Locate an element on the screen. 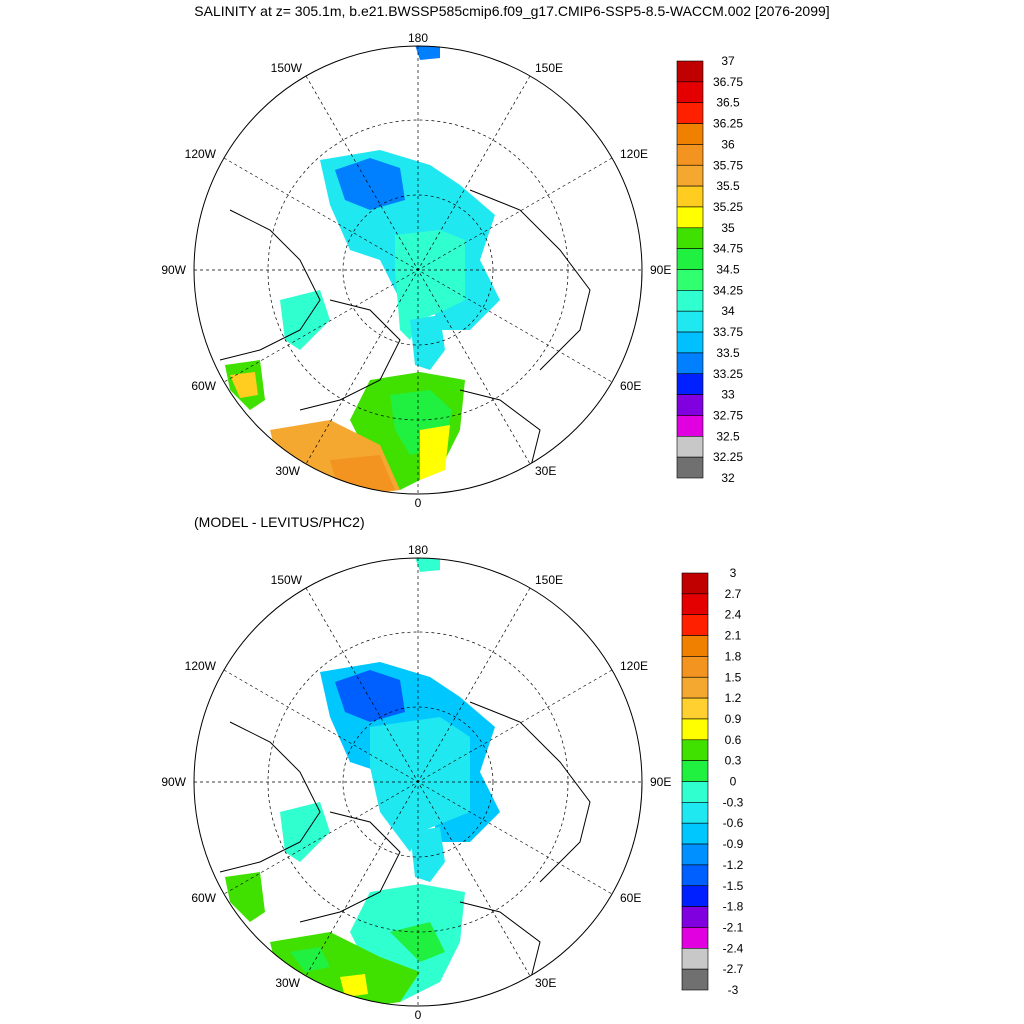 The height and width of the screenshot is (1024, 1024). colorbar-tick-label: -2.4 is located at coordinates (733, 948).